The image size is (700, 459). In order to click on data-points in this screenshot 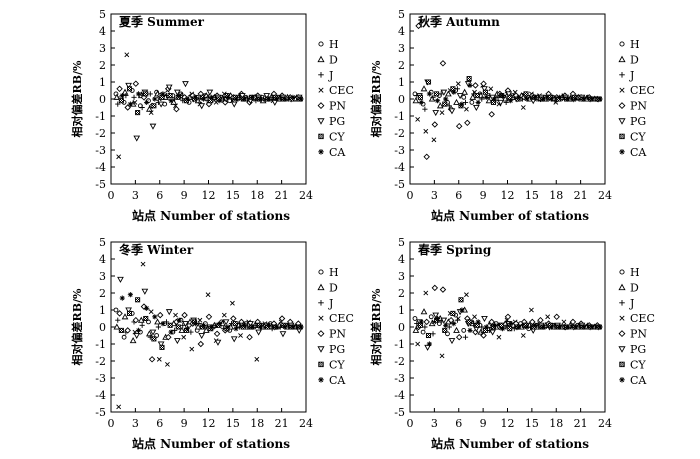, I will do `click(507, 91)`.